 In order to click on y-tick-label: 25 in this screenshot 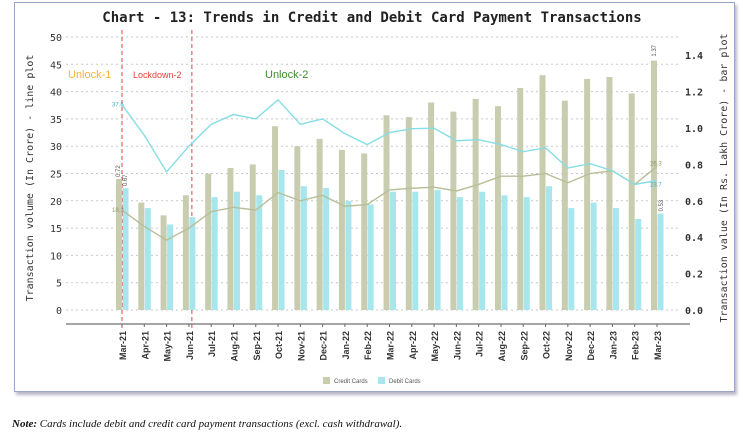, I will do `click(56, 175)`.